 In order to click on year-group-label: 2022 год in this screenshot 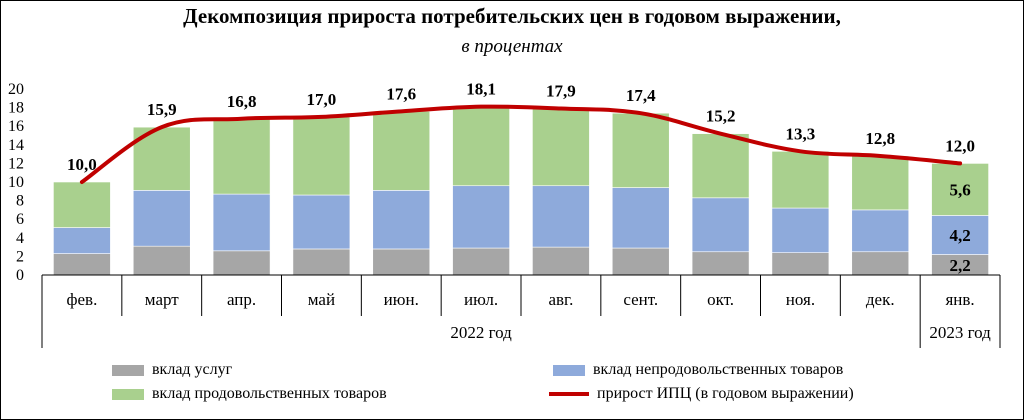, I will do `click(481, 332)`.